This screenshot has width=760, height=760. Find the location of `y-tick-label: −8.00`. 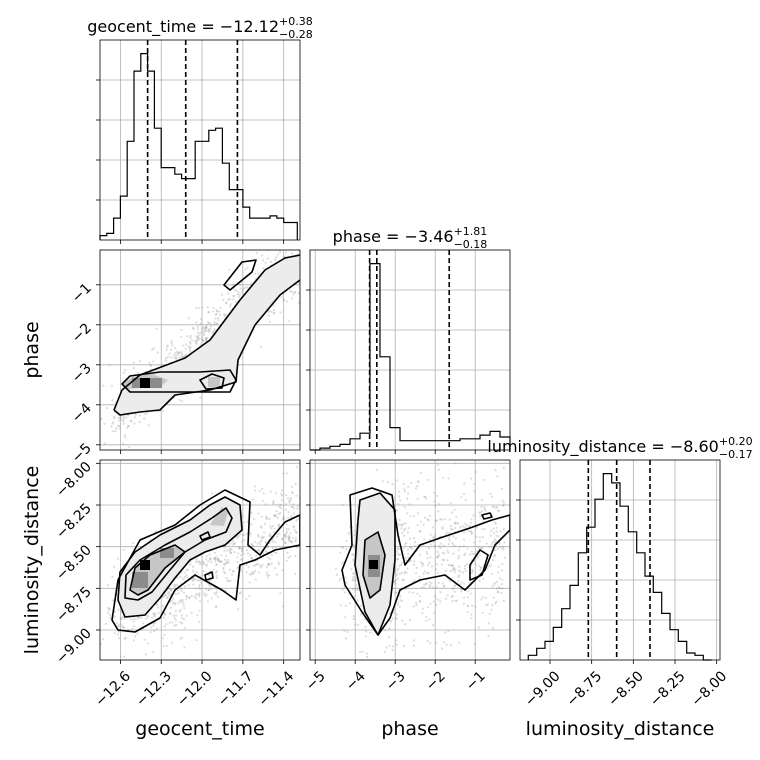

y-tick-label: −8.00 is located at coordinates (74, 480).